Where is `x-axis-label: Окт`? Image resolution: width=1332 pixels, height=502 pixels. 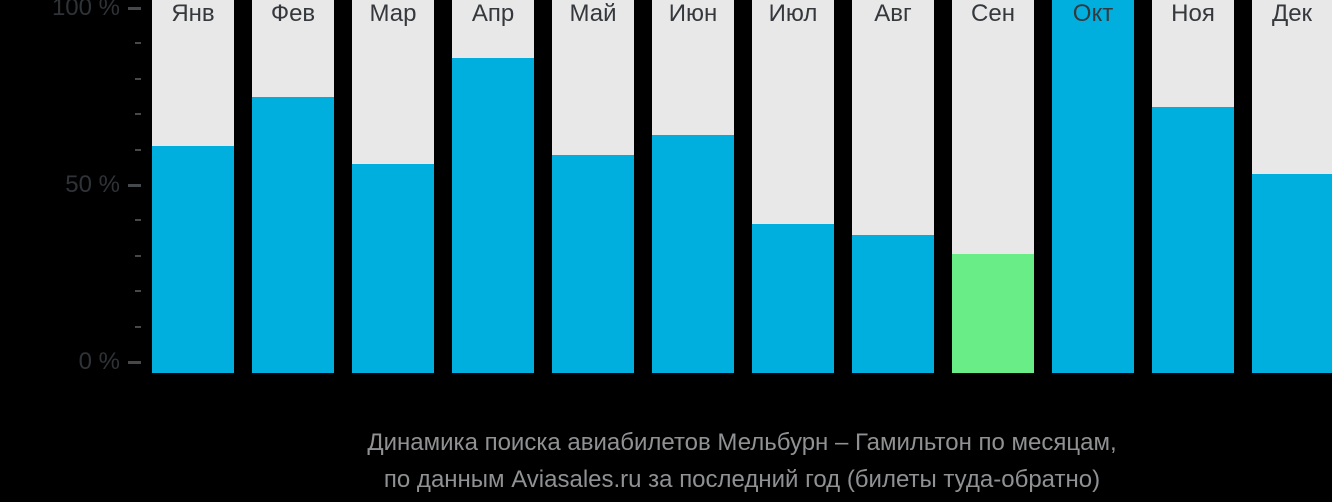 x-axis-label: Окт is located at coordinates (1093, 13).